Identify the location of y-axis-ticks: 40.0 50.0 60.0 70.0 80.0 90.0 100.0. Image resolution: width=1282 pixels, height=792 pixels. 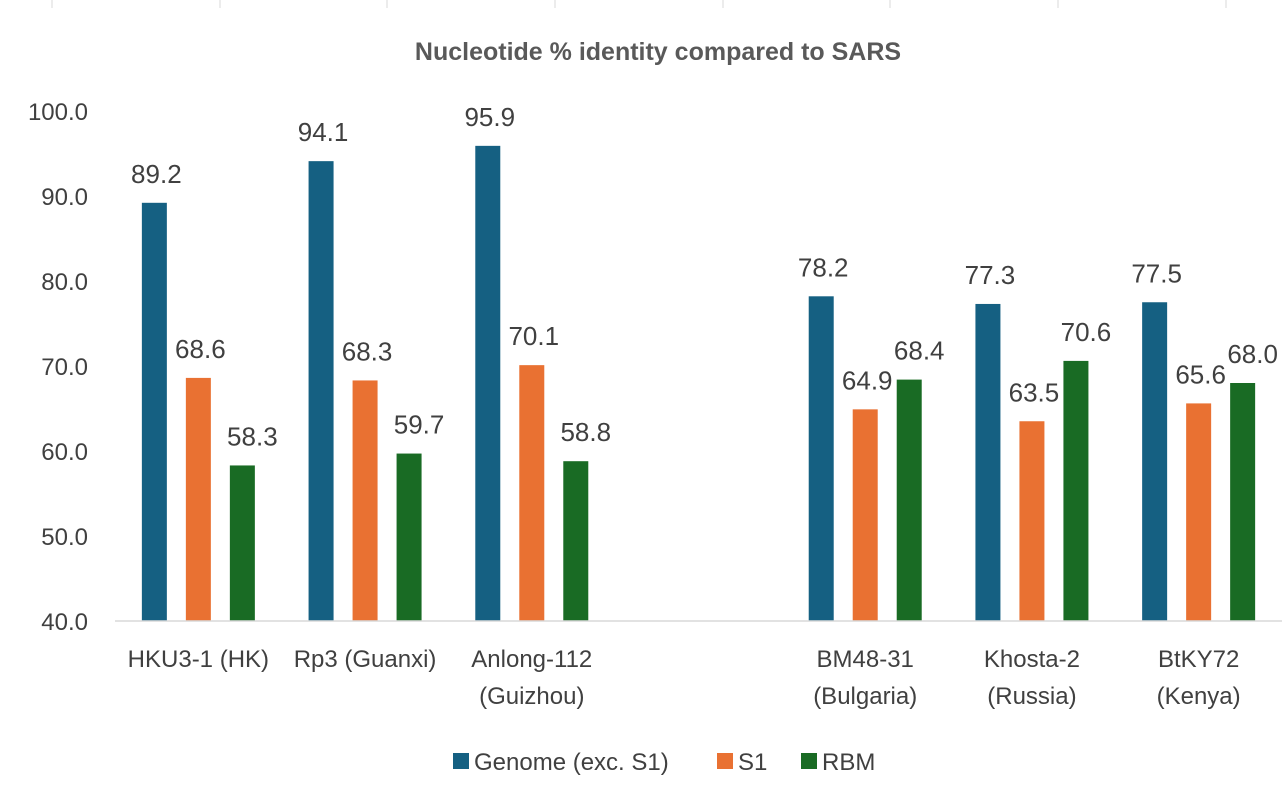
(58, 367).